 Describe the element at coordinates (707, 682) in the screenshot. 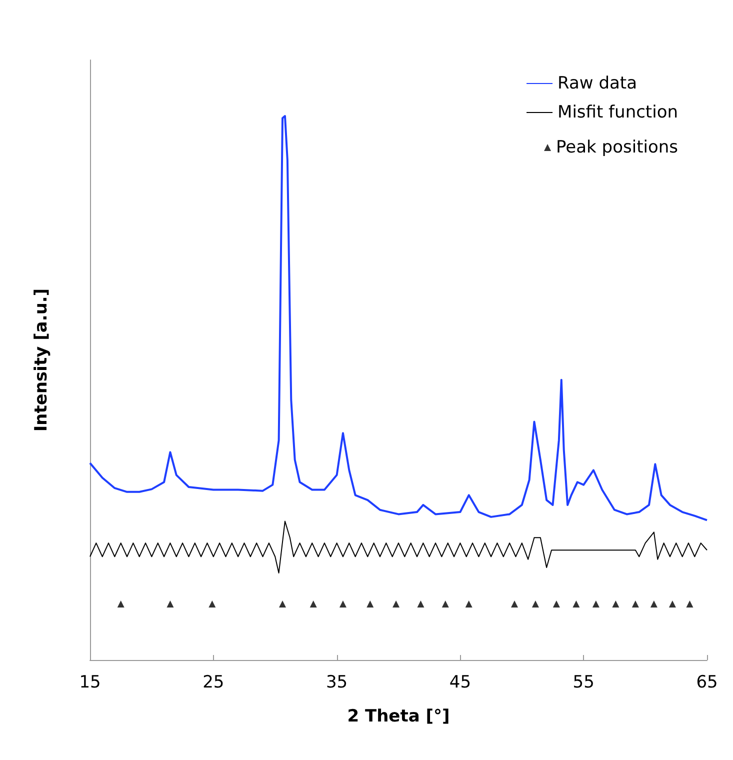

I see `x-tick-label: 65` at that location.